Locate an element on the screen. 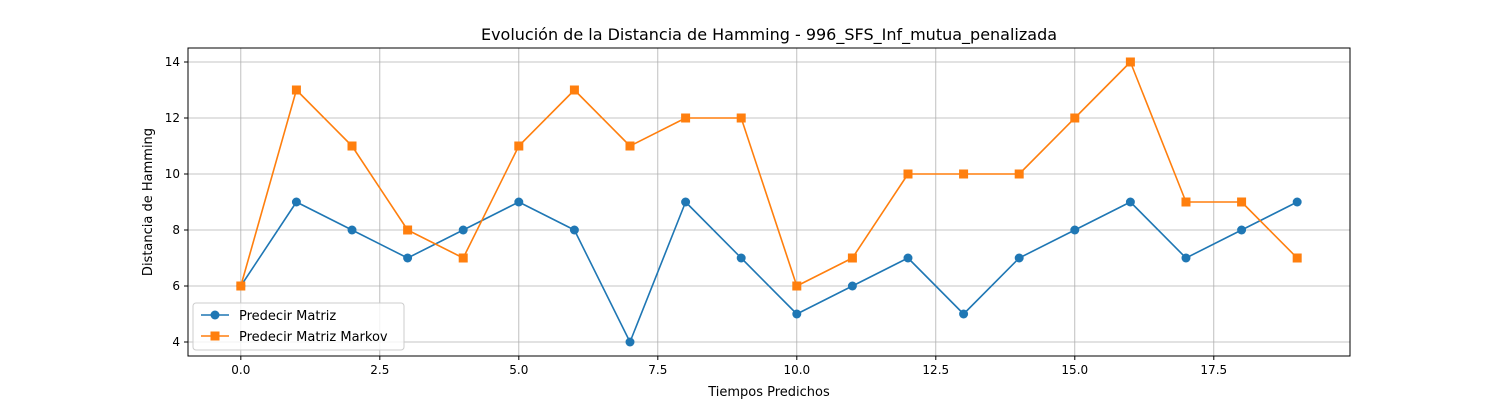 The height and width of the screenshot is (400, 1500). x-tick-label: 15.0 is located at coordinates (1074, 370).